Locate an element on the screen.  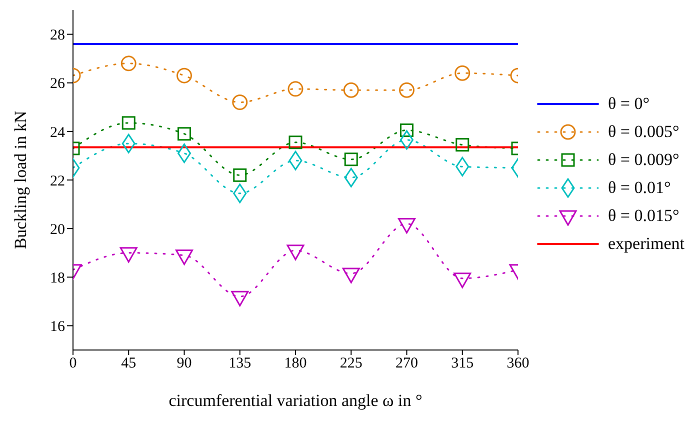
y-tick-label: 22 is located at coordinates (57, 181).